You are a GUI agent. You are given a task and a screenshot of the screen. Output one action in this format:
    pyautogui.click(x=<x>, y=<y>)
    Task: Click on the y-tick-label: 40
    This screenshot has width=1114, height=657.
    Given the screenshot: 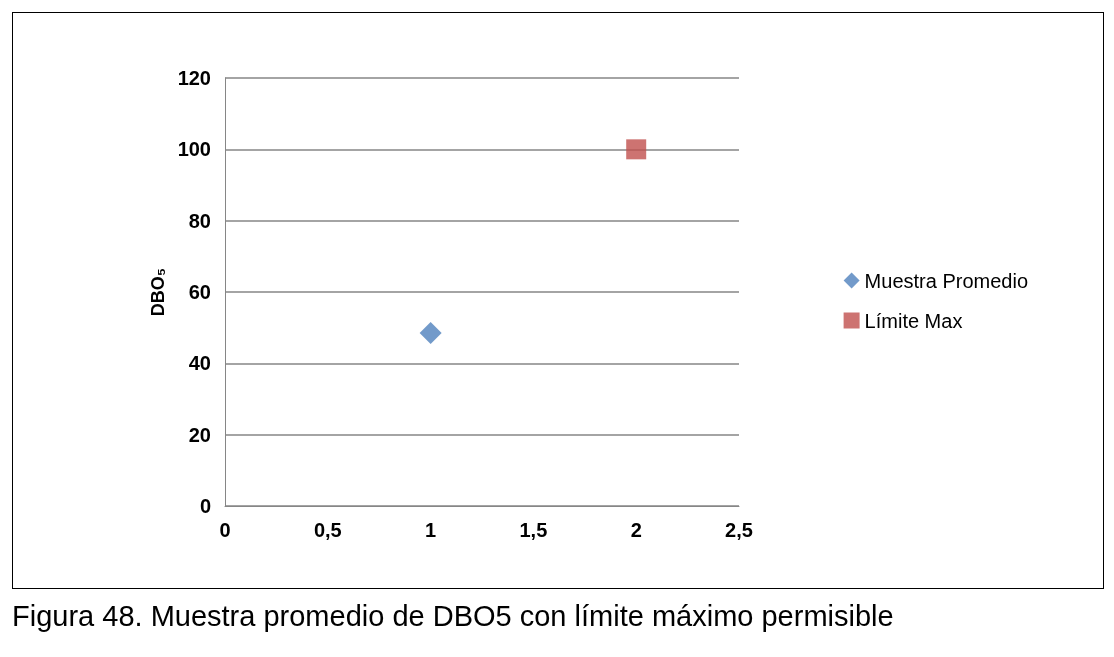 What is the action you would take?
    pyautogui.click(x=199, y=363)
    